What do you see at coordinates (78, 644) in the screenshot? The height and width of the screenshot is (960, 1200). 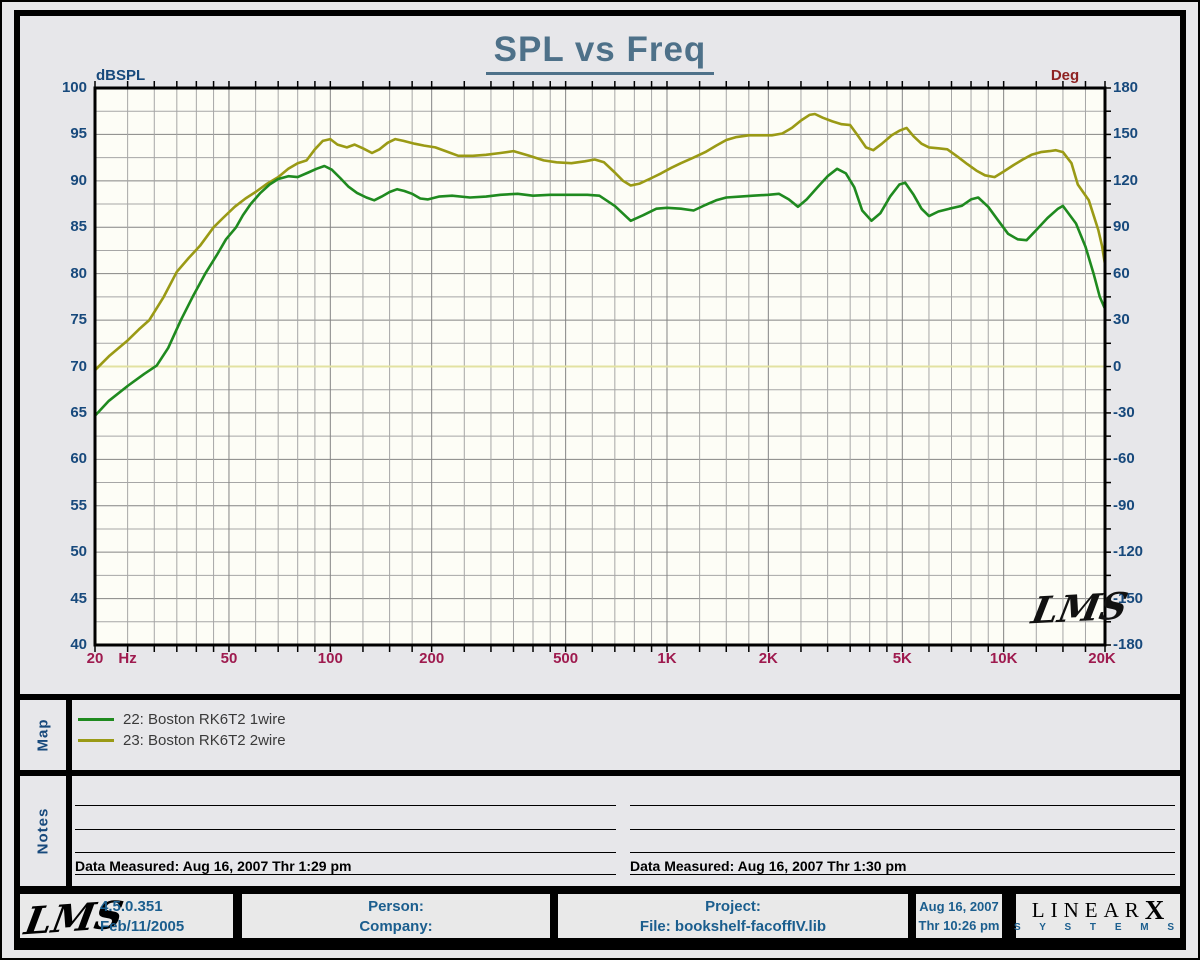 I see `left-axis-tick-label: 40` at bounding box center [78, 644].